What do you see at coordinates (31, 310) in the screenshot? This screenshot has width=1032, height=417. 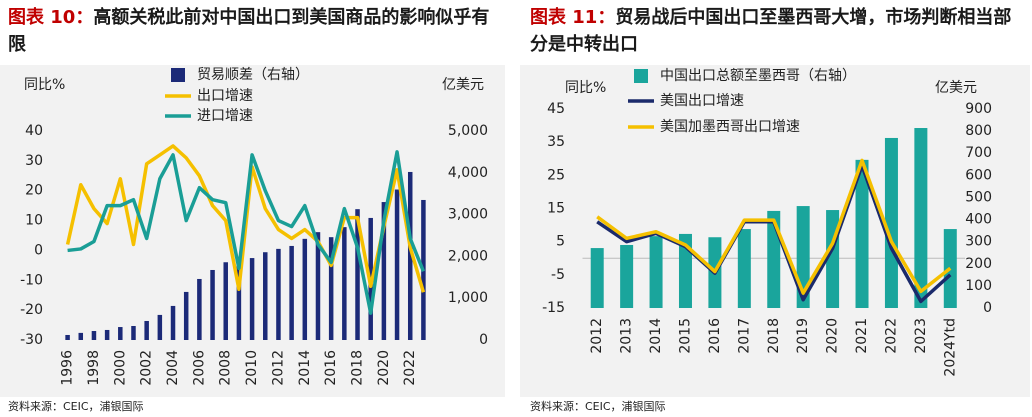 I see `y-tick-label: -20` at bounding box center [31, 310].